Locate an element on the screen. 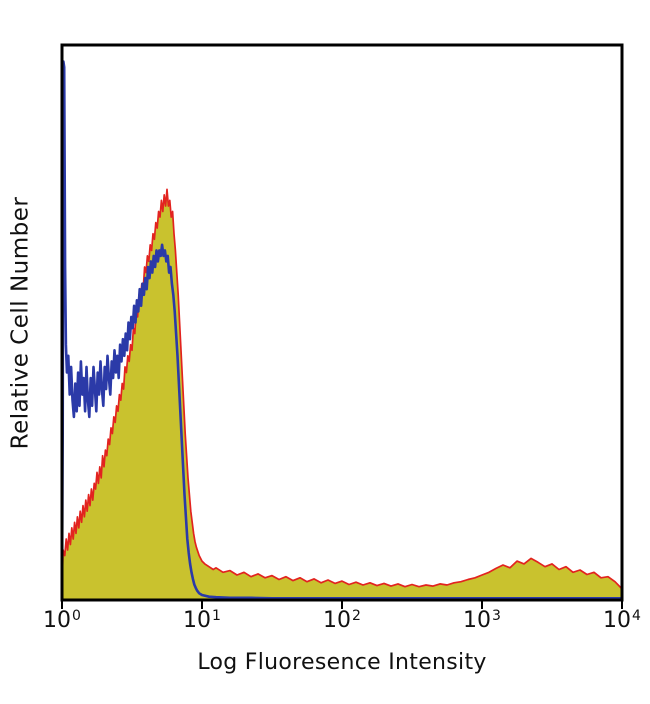  x-tick-label-1e0: 10⁰ is located at coordinates (62, 620).